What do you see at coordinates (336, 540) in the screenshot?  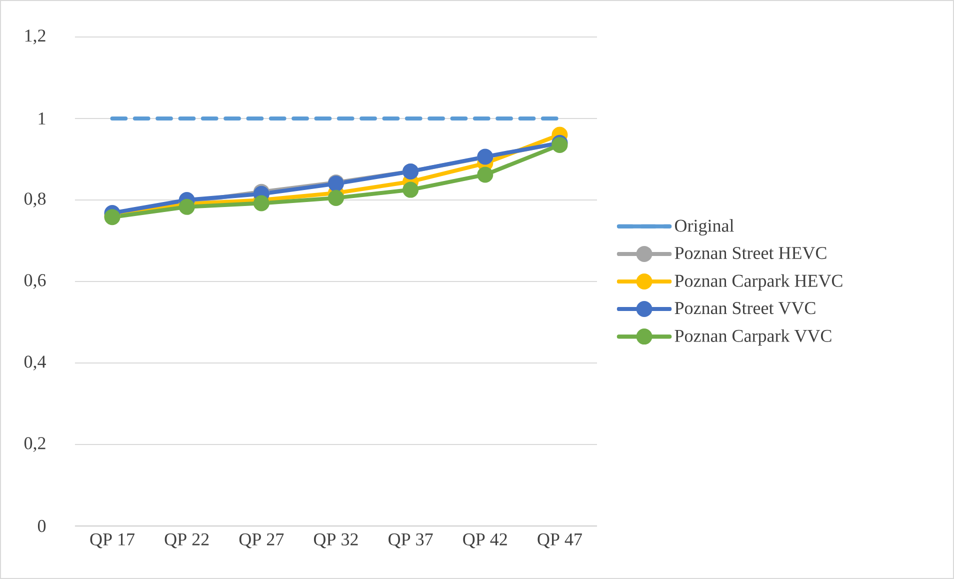 I see `x-tick-label: QP 32` at bounding box center [336, 540].